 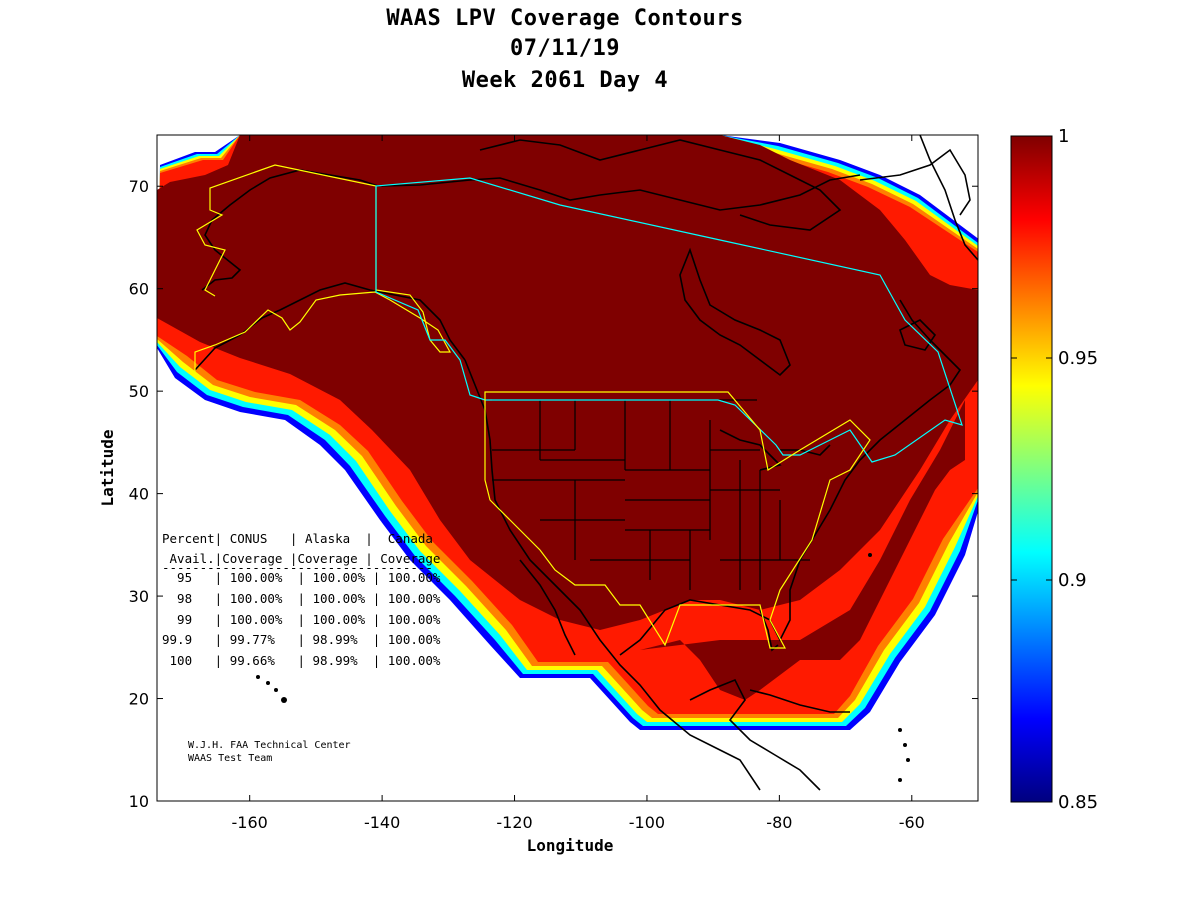 I want to click on alaska-service-boundary, so click(x=323, y=268).